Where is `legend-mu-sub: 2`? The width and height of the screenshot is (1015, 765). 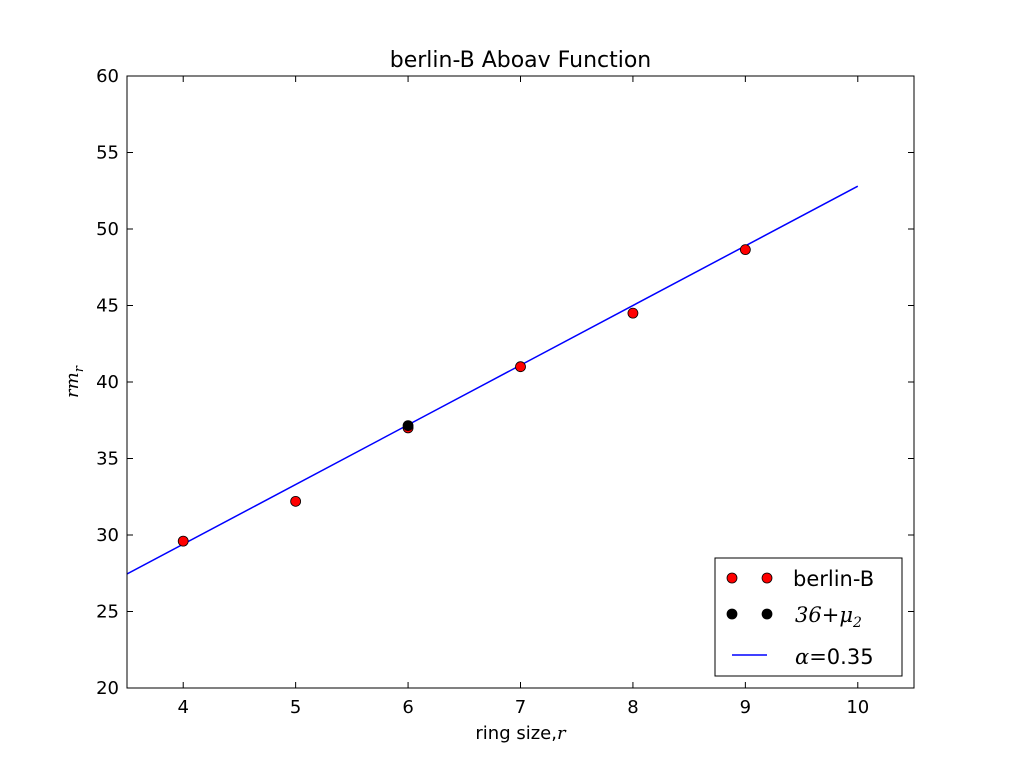
legend-mu-sub: 2 is located at coordinates (857, 623).